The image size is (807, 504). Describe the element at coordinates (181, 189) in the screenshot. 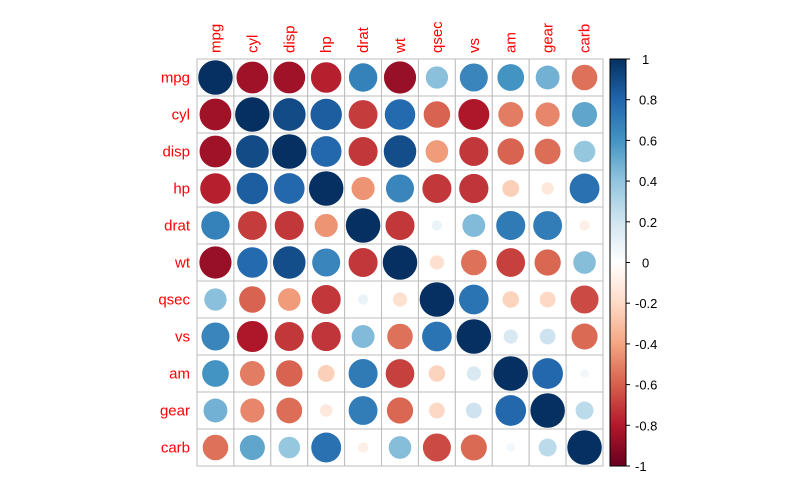

I see `row-label-hp: hp` at that location.